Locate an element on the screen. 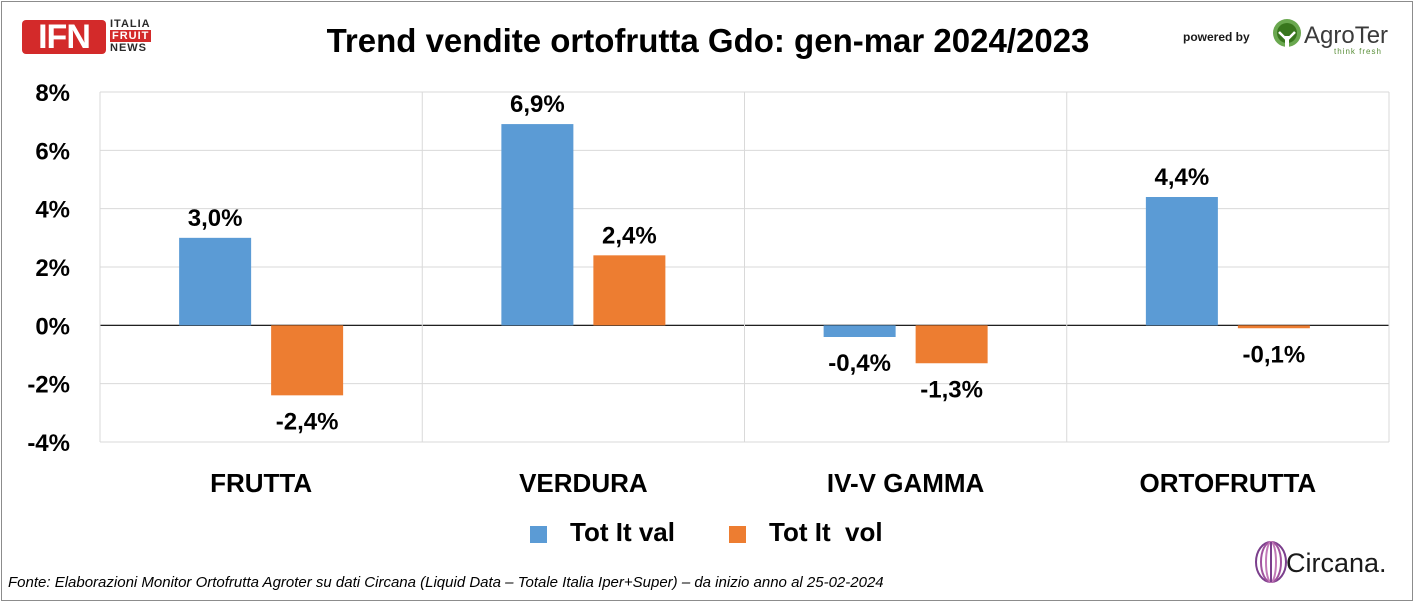  ifn-word-italia: ITALIA is located at coordinates (130, 24).